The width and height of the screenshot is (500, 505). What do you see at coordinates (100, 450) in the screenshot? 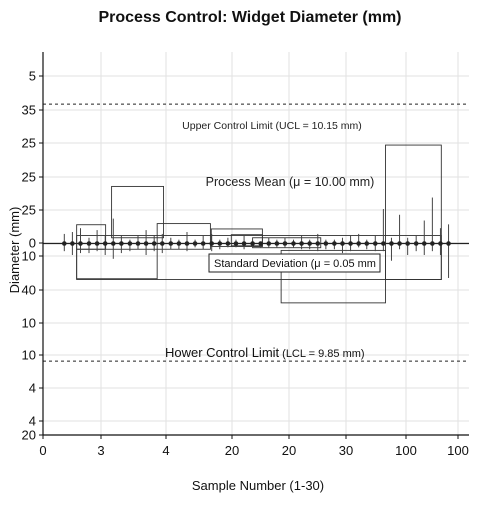
I see `x-tick-label: 3` at bounding box center [100, 450].